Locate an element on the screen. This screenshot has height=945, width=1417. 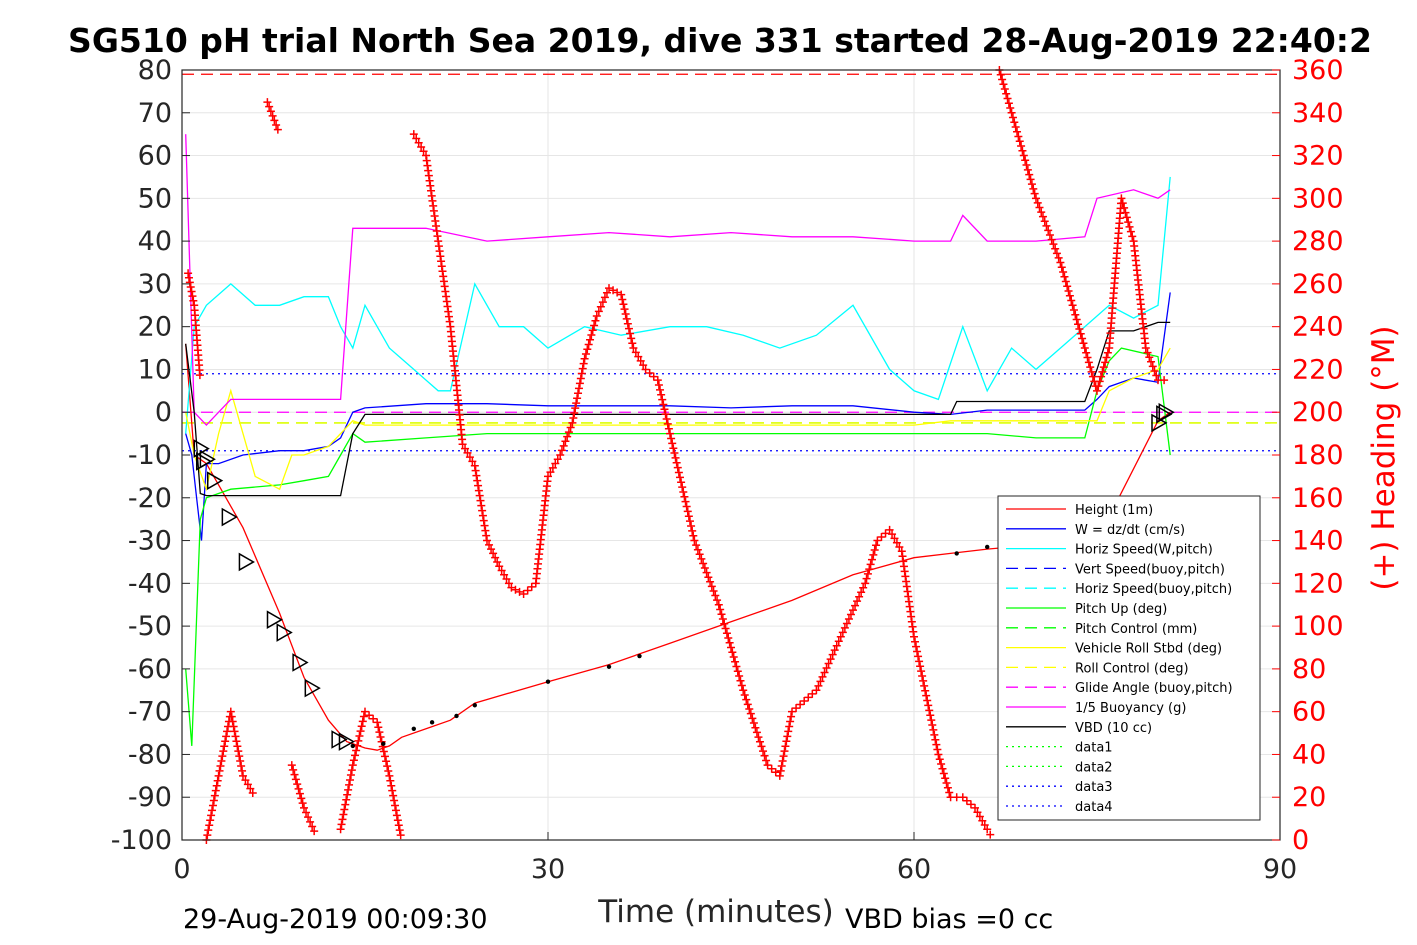
legend-label: W = dz/dt (cm/s) is located at coordinates (1130, 530).